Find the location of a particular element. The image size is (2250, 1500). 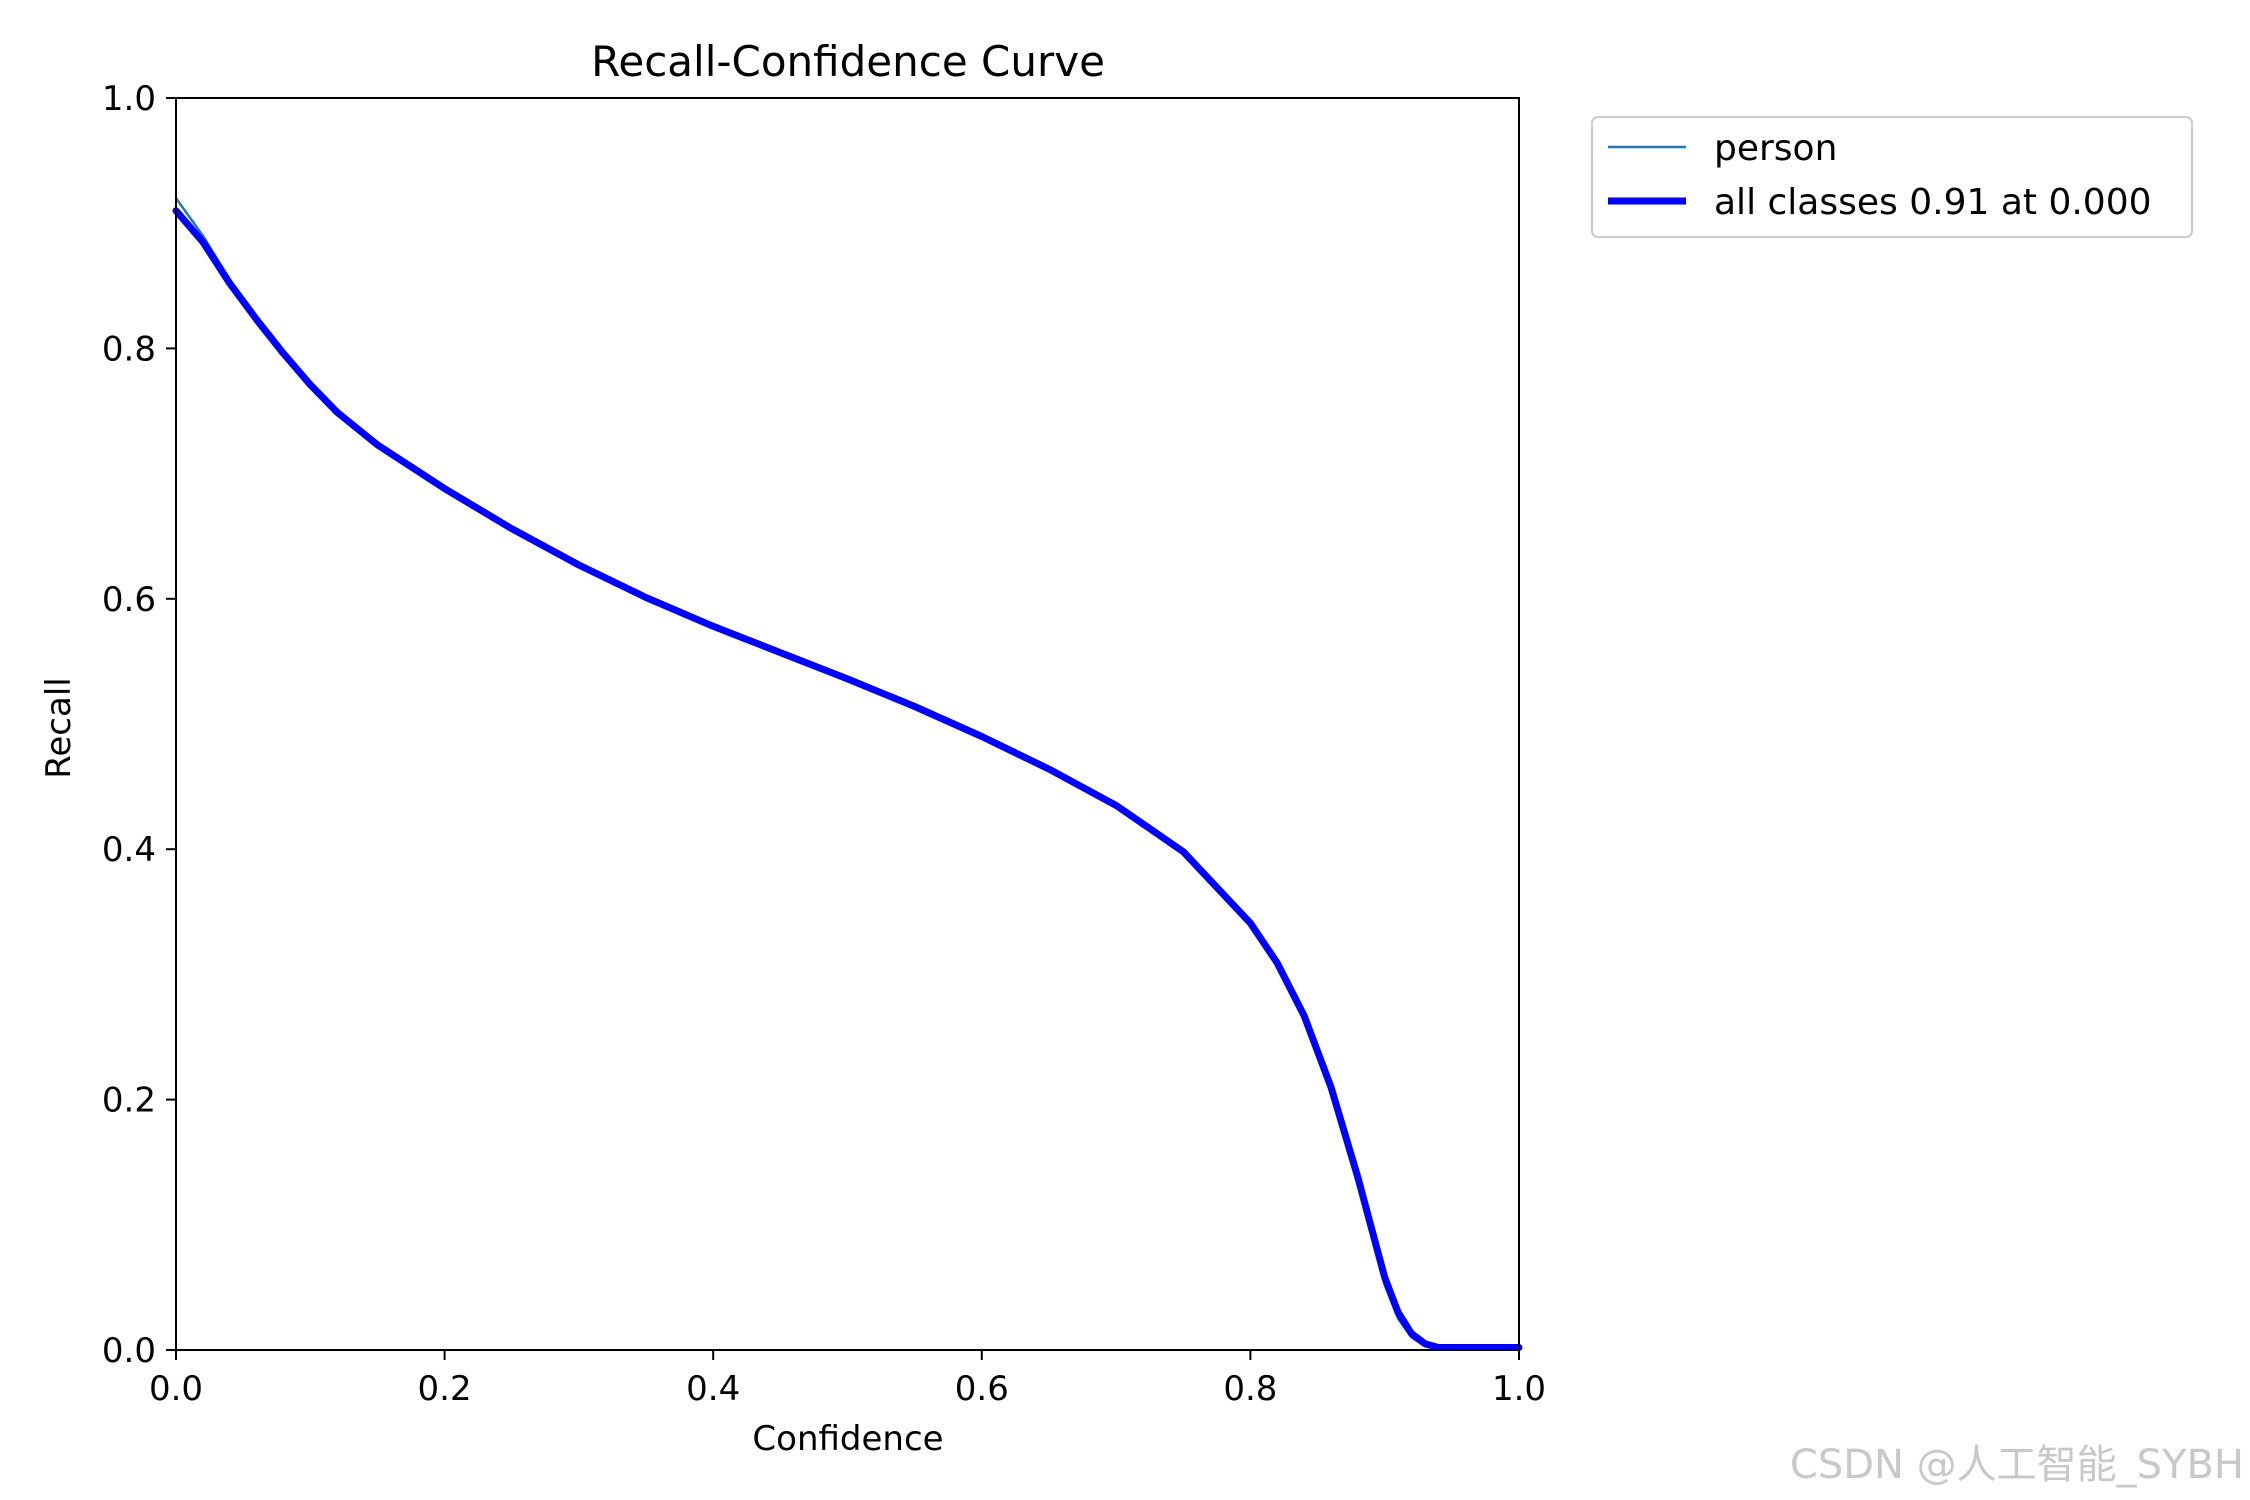

y-tick-label-0: 0.0 is located at coordinates (129, 1351).